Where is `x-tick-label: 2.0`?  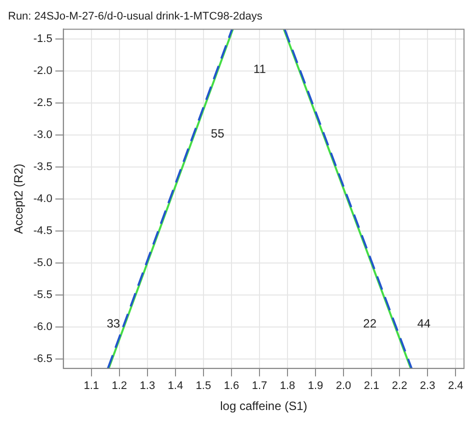
x-tick-label: 2.0 is located at coordinates (344, 386).